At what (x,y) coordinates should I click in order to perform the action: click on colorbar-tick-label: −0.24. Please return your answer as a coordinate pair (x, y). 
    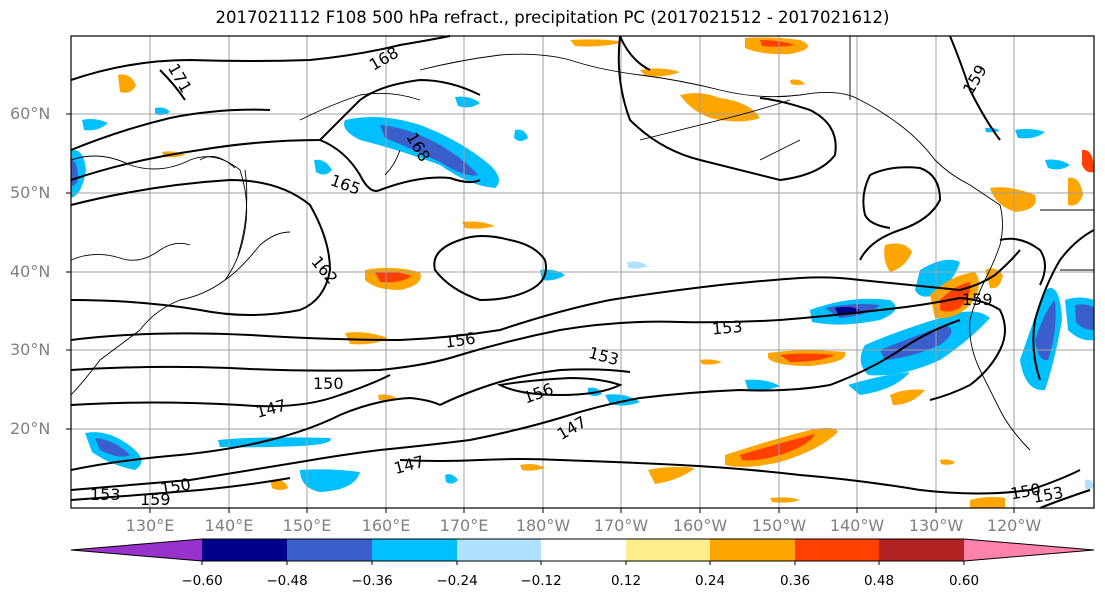
    Looking at the image, I should click on (457, 581).